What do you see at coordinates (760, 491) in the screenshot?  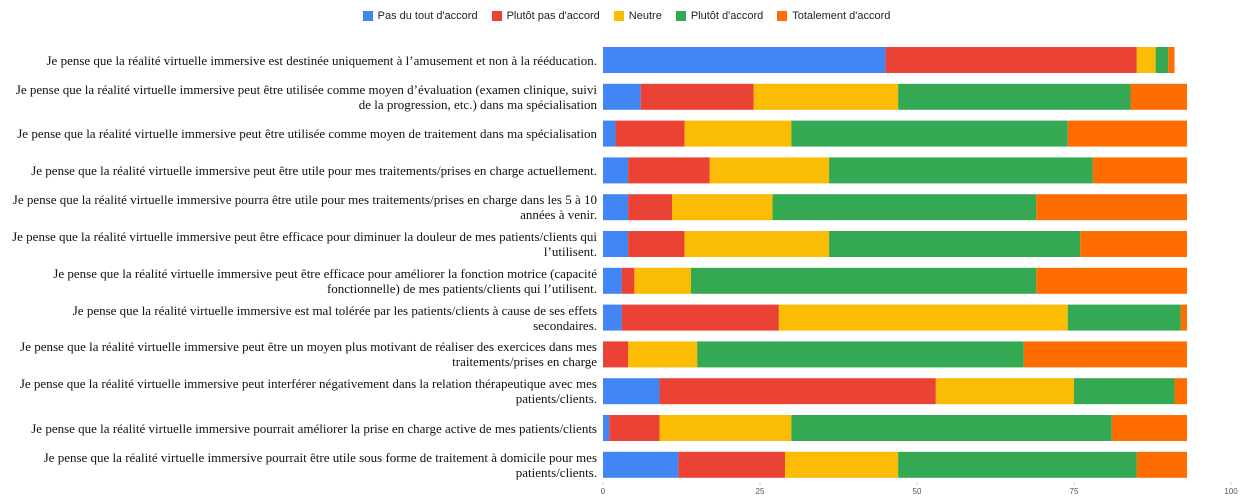 I see `x-tick-label: 25` at bounding box center [760, 491].